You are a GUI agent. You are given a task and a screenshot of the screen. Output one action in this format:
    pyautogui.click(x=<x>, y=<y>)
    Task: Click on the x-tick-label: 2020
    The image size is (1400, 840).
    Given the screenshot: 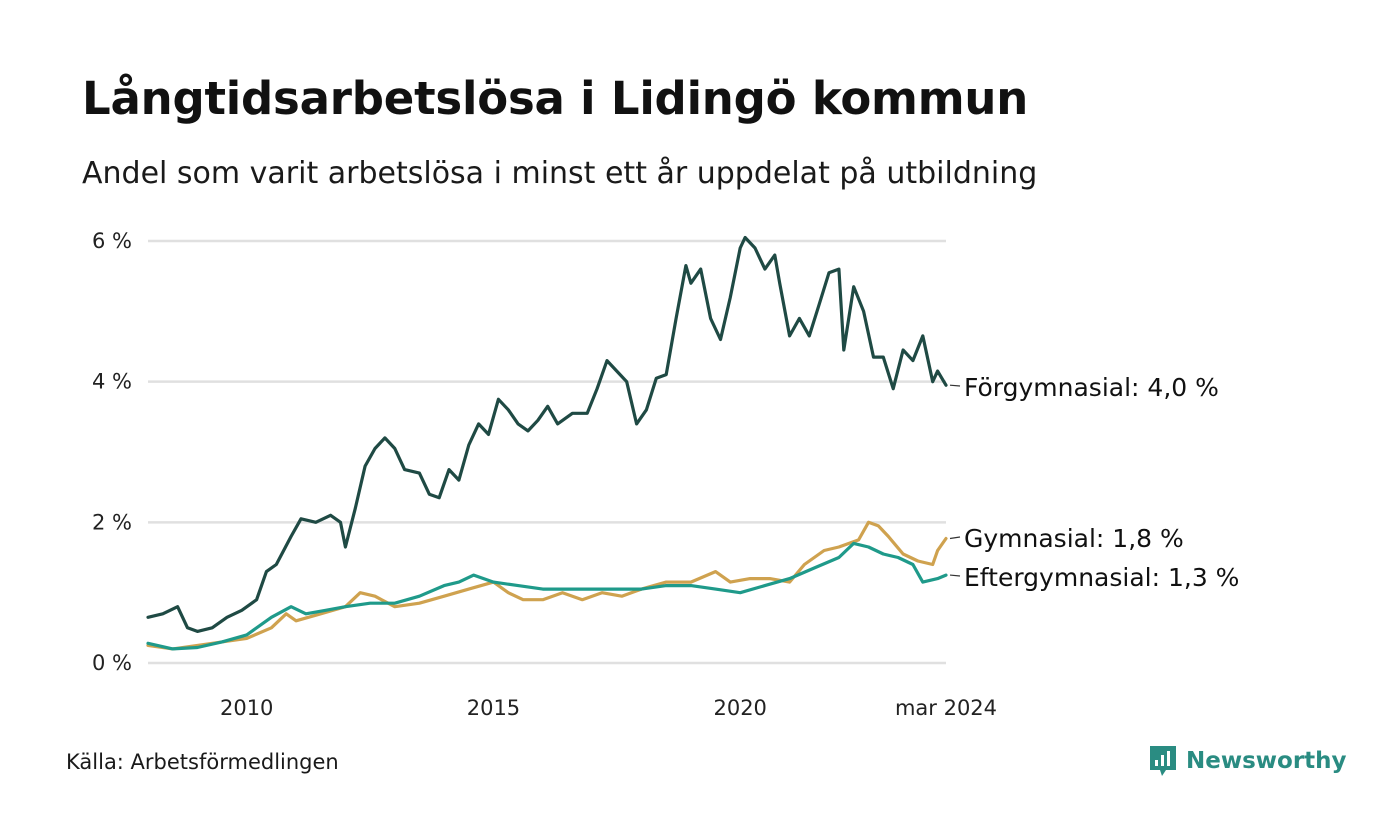 What is the action you would take?
    pyautogui.click(x=739, y=708)
    